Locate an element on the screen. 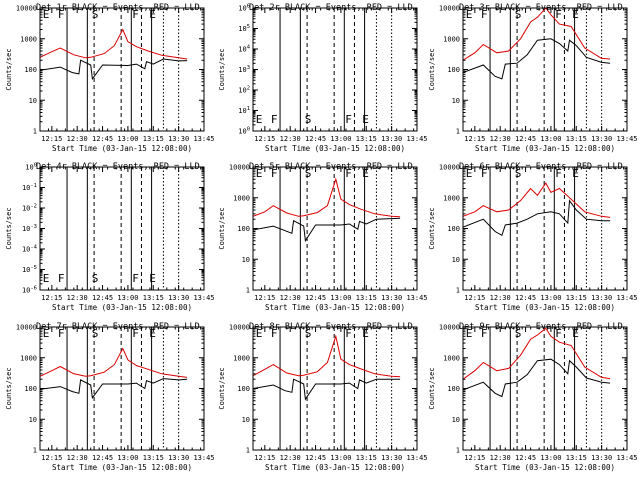  y-tick-label: 10¹ is located at coordinates (244, 110).